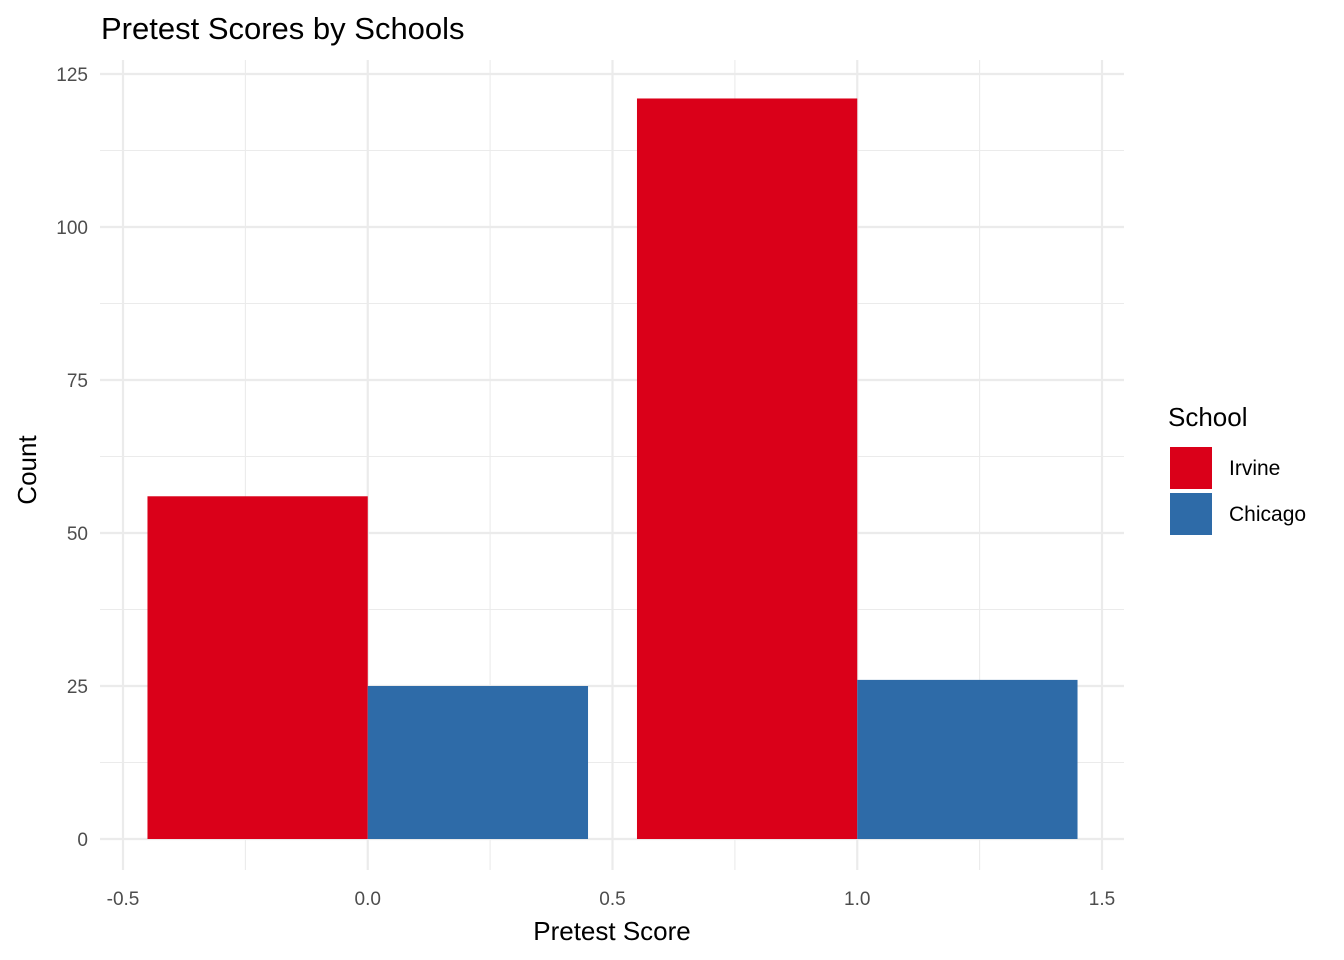  What do you see at coordinates (1254, 468) in the screenshot?
I see `legend-label-irvine: Irvine` at bounding box center [1254, 468].